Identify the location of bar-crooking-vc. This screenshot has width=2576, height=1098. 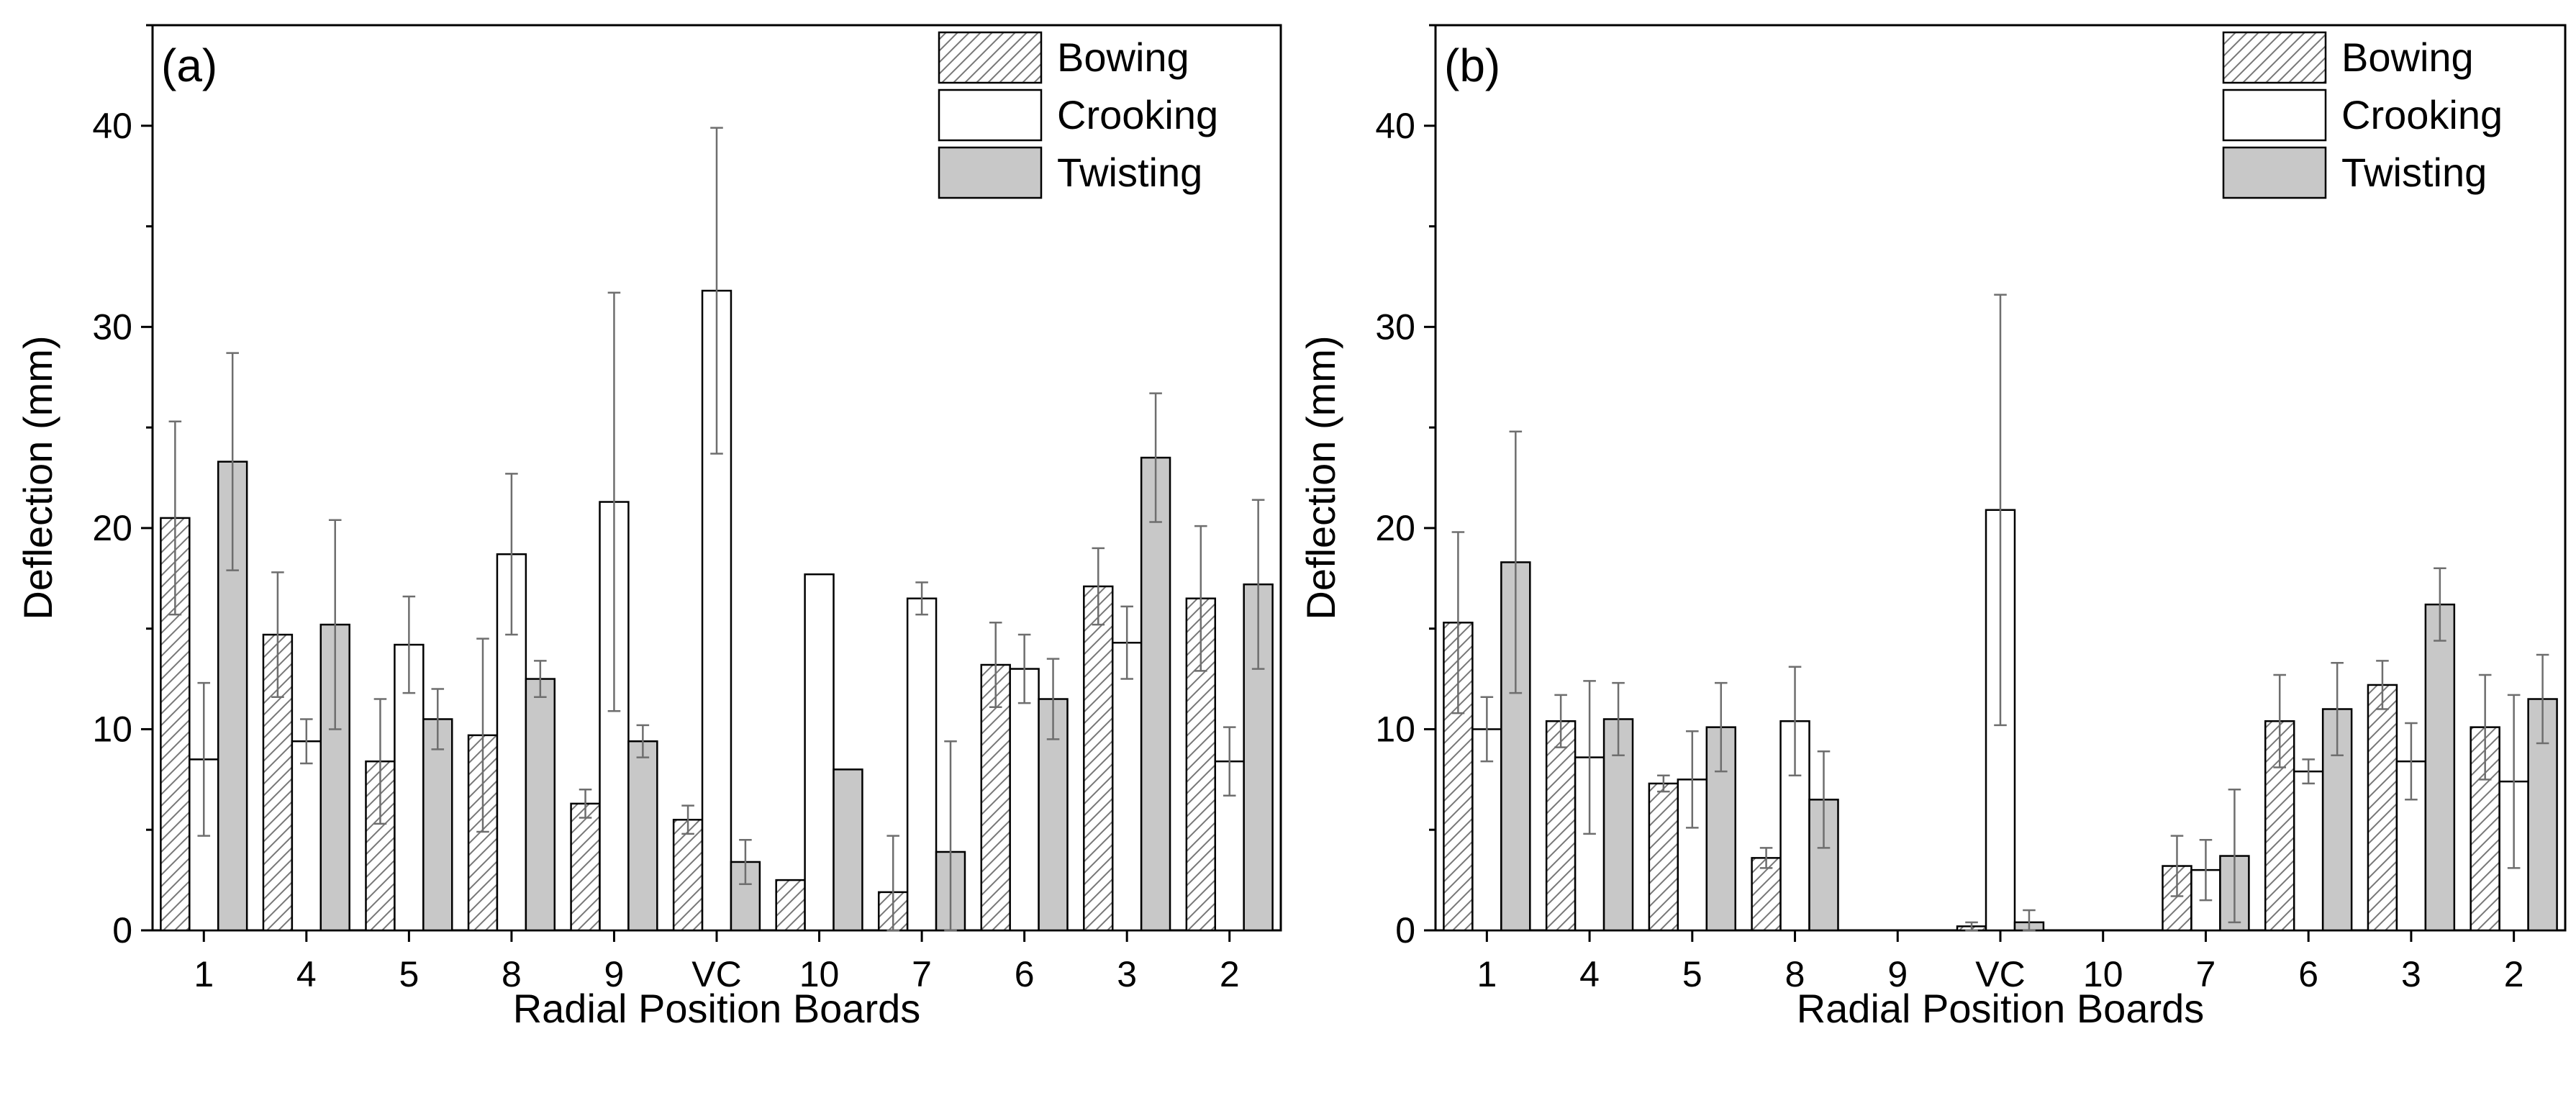
(717, 610).